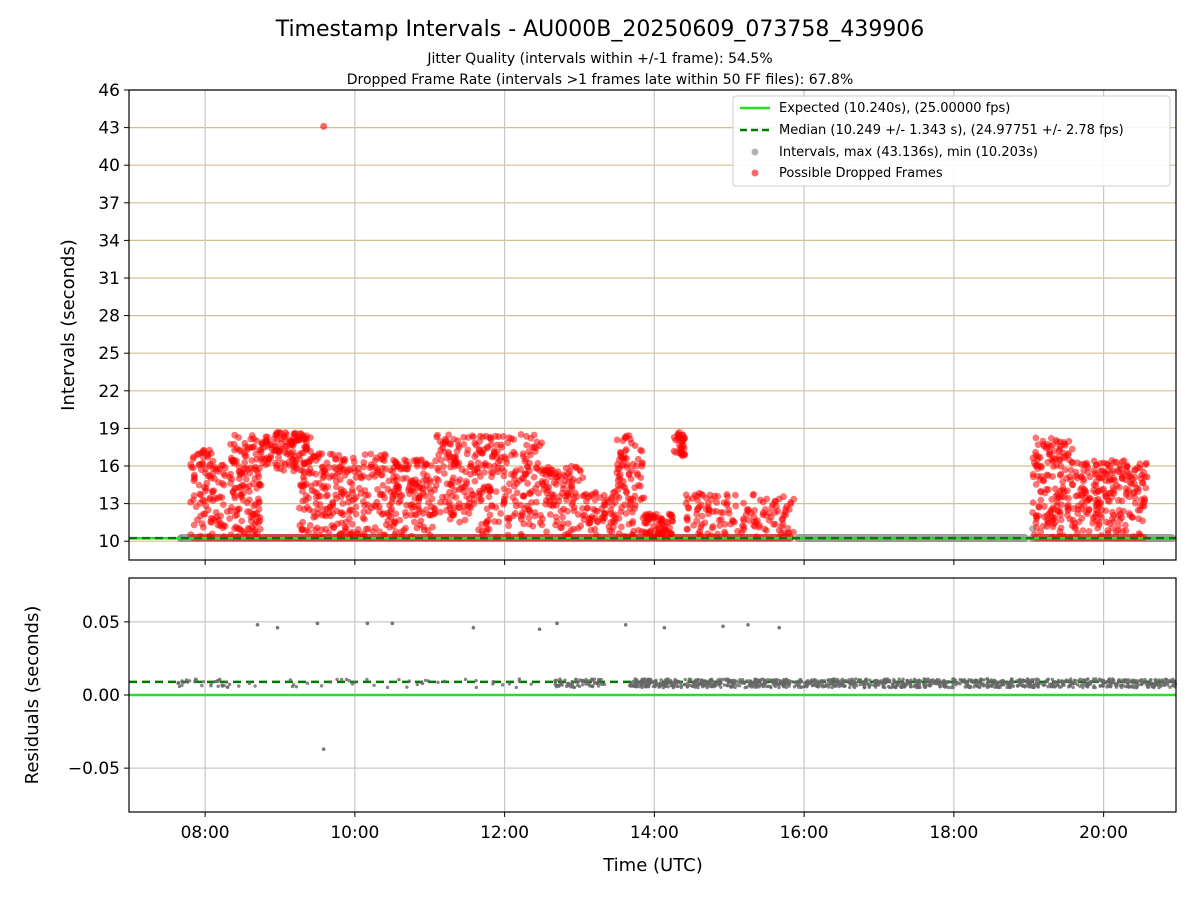 This screenshot has width=1200, height=900. I want to click on legend-intervals-label: Intervals, max (43.136s), min (10.203s), so click(908, 152).